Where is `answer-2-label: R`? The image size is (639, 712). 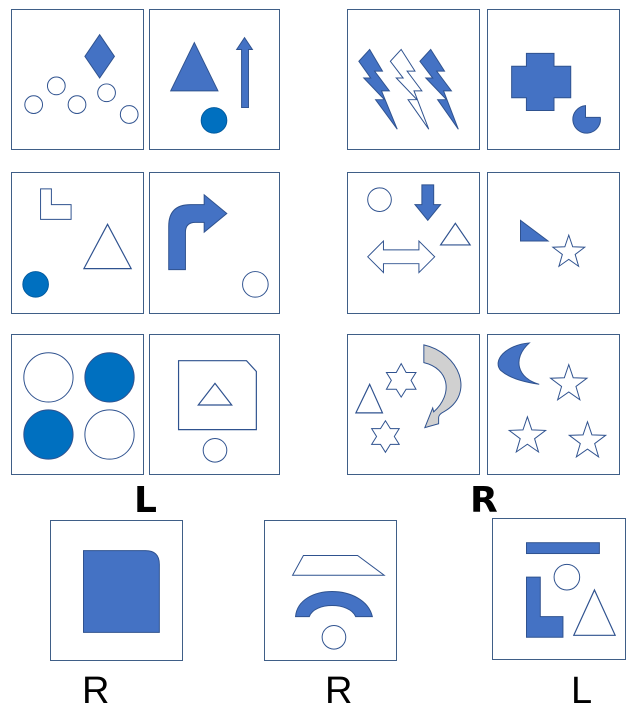
answer-2-label: R is located at coordinates (339, 691).